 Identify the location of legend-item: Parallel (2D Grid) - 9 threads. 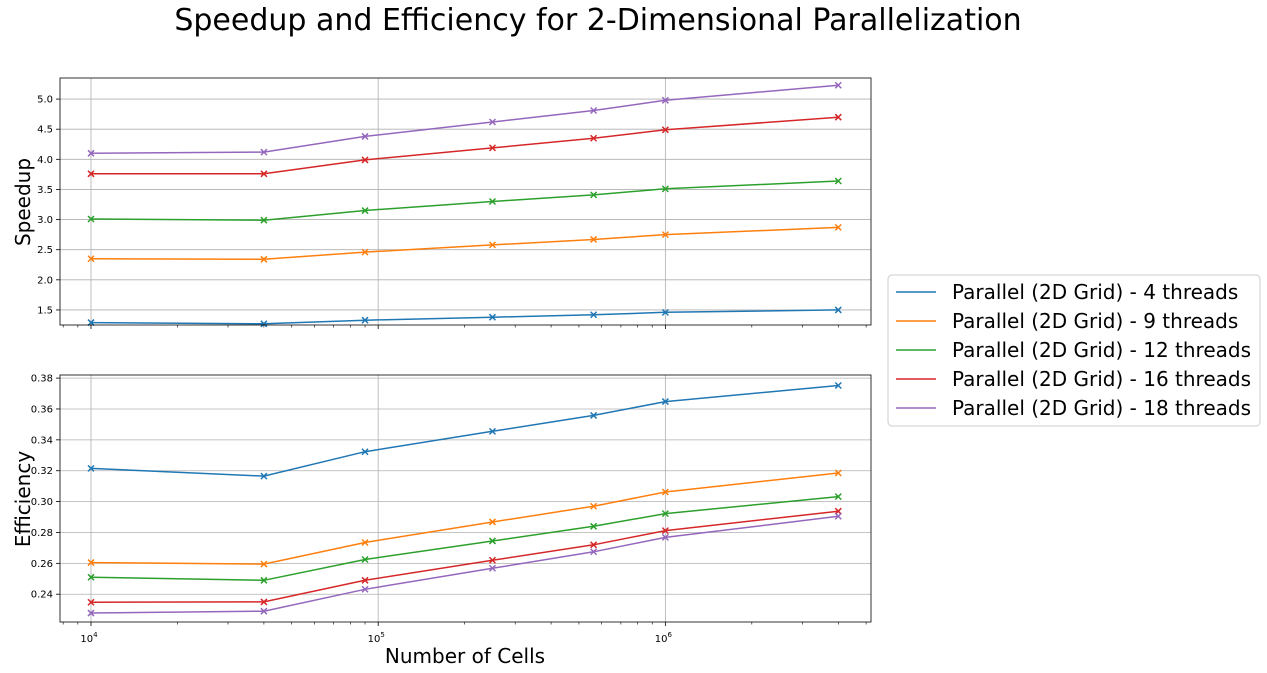
(1067, 321).